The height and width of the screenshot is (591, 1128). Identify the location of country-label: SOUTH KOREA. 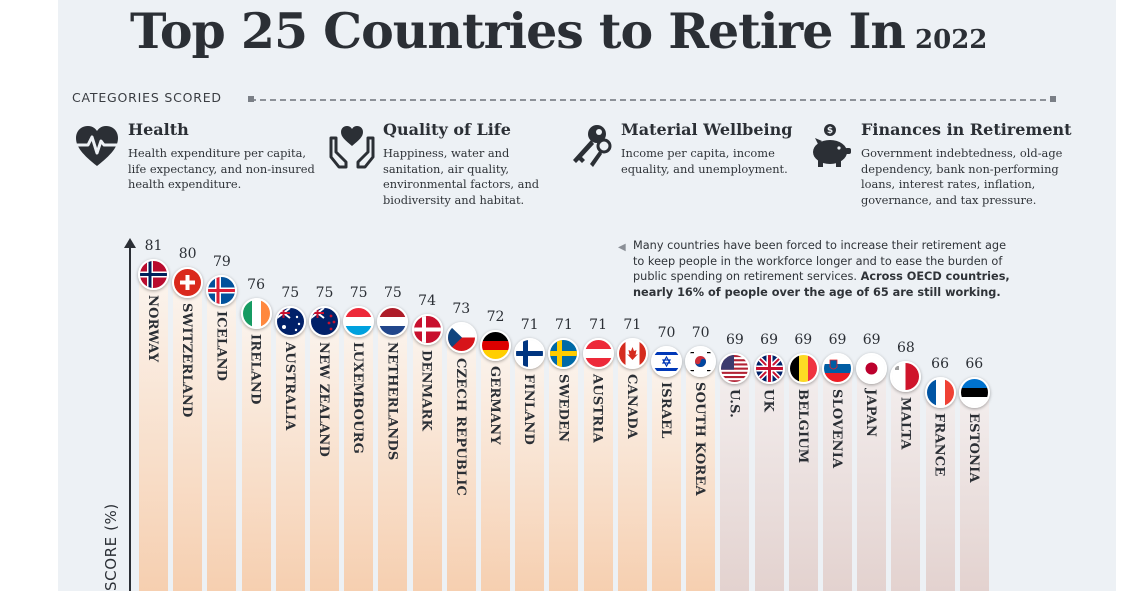
(700, 438).